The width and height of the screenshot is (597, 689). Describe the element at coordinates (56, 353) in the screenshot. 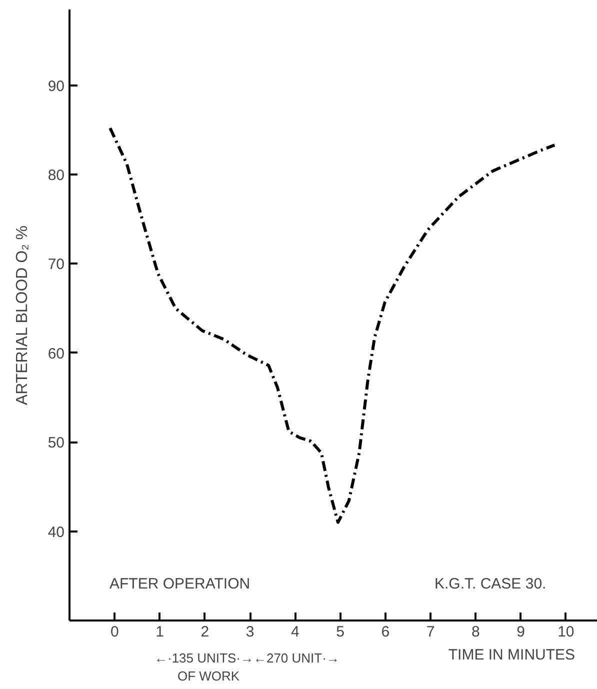

I see `y-tick-label: 60` at that location.